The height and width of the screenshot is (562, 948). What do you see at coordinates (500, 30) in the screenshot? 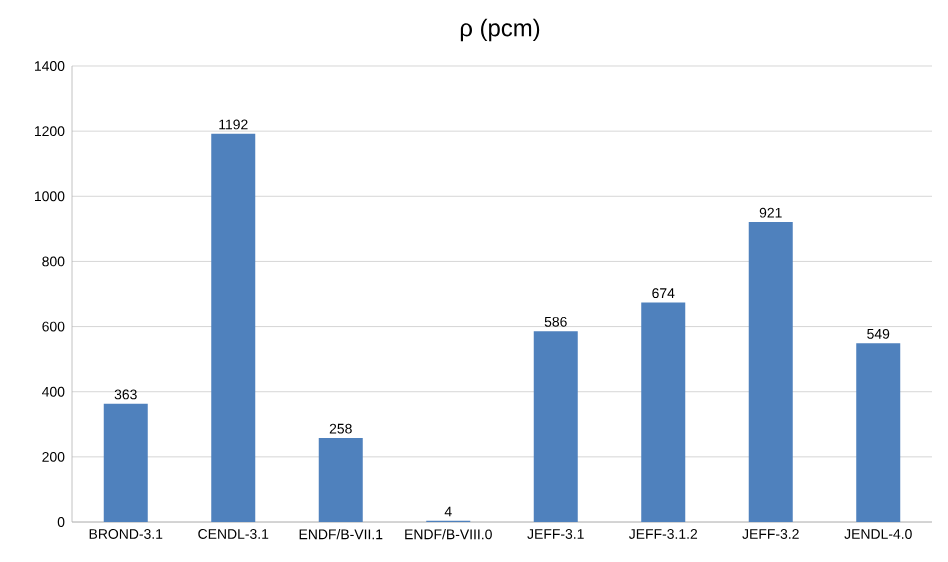
I see `chart-title: ρ (pcm)` at bounding box center [500, 30].